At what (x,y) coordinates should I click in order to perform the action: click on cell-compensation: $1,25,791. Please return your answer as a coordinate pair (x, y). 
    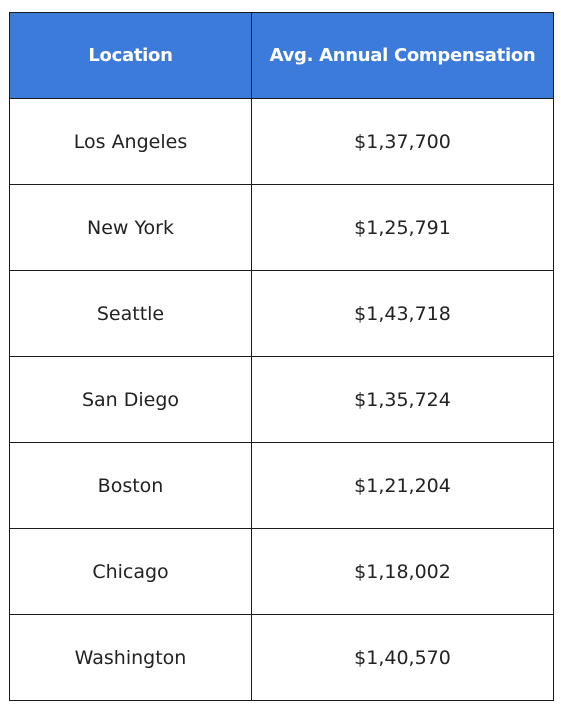
    Looking at the image, I should click on (402, 227).